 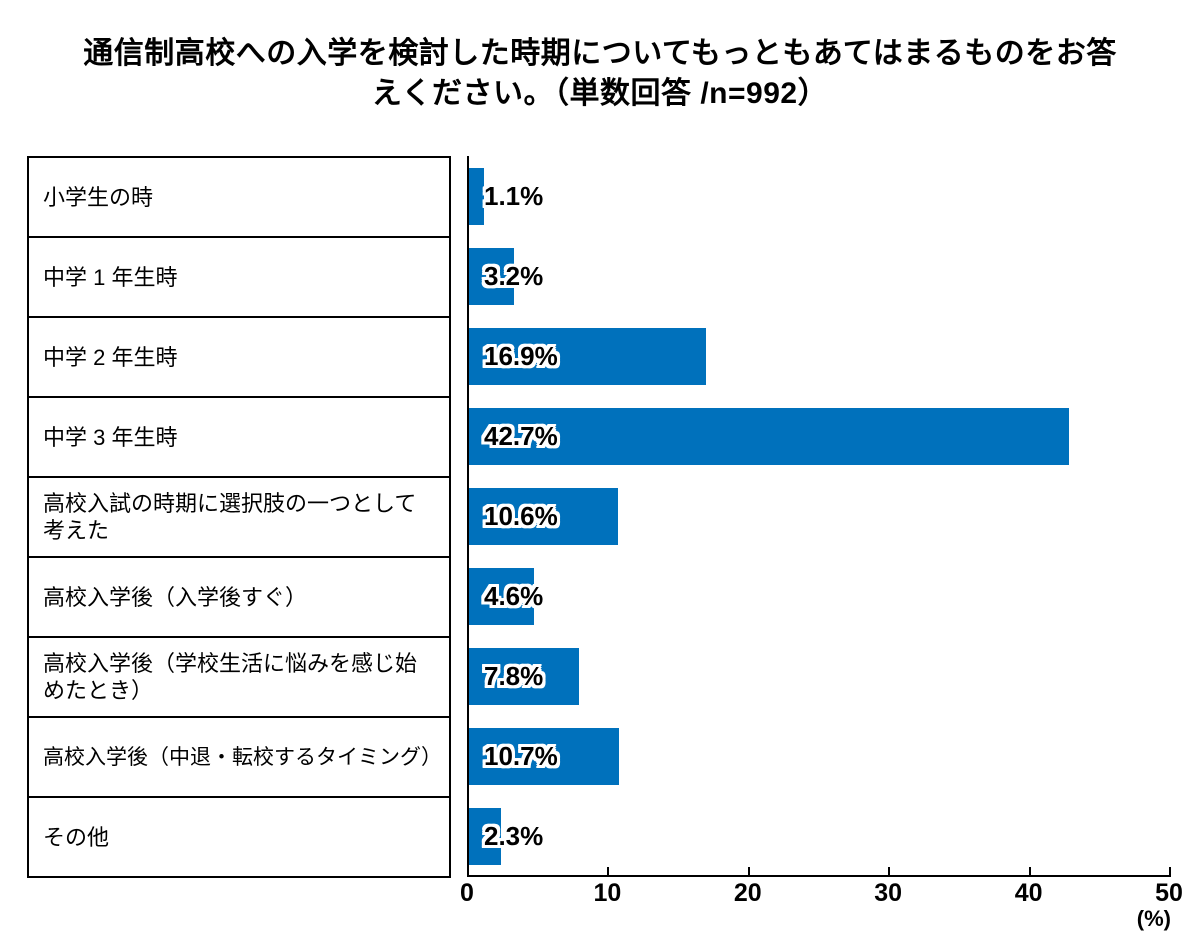 What do you see at coordinates (521, 755) in the screenshot?
I see `bar-value-label: 10.7%` at bounding box center [521, 755].